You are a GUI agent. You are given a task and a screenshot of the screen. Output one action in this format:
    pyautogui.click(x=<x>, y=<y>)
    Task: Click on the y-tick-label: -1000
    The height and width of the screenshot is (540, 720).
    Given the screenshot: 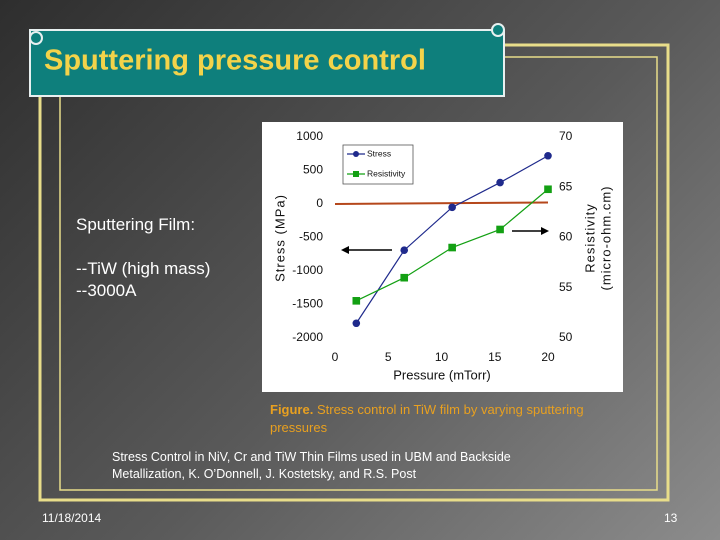 What is the action you would take?
    pyautogui.click(x=307, y=270)
    